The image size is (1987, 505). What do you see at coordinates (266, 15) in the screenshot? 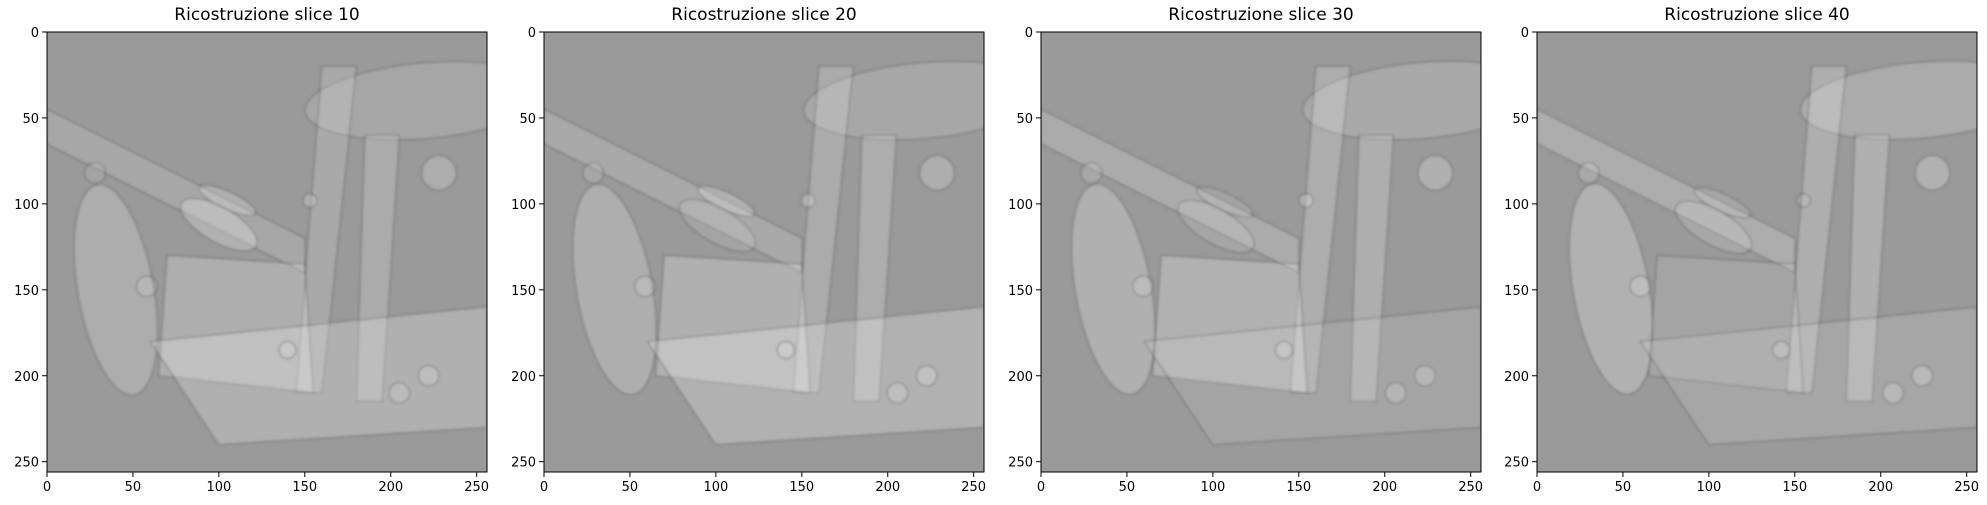
I see `panel-title: Ricostruzione slice 10` at bounding box center [266, 15].